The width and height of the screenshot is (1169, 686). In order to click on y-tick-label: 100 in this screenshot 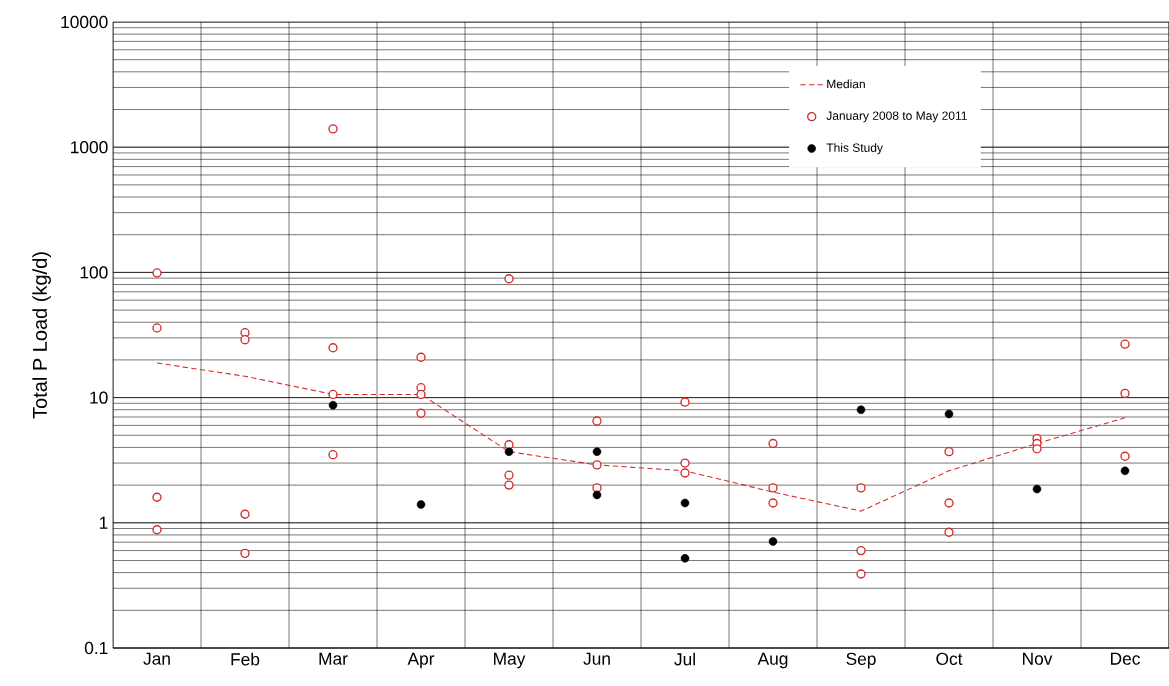, I will do `click(94, 272)`.